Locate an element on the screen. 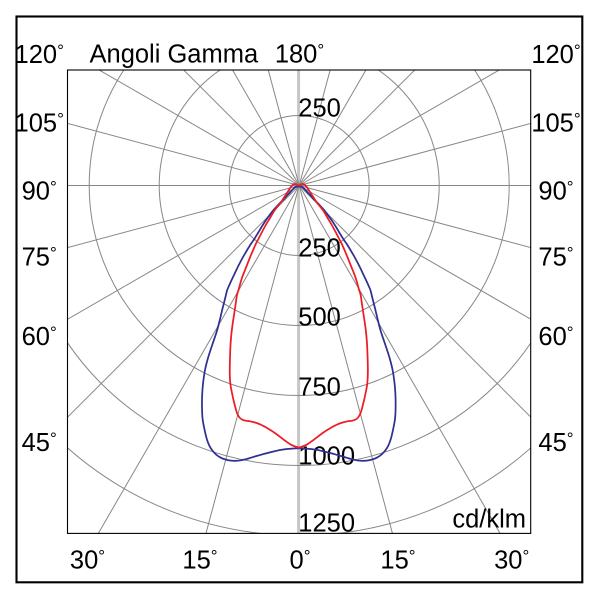 The height and width of the screenshot is (600, 600). svg-text: 180° is located at coordinates (299, 55).